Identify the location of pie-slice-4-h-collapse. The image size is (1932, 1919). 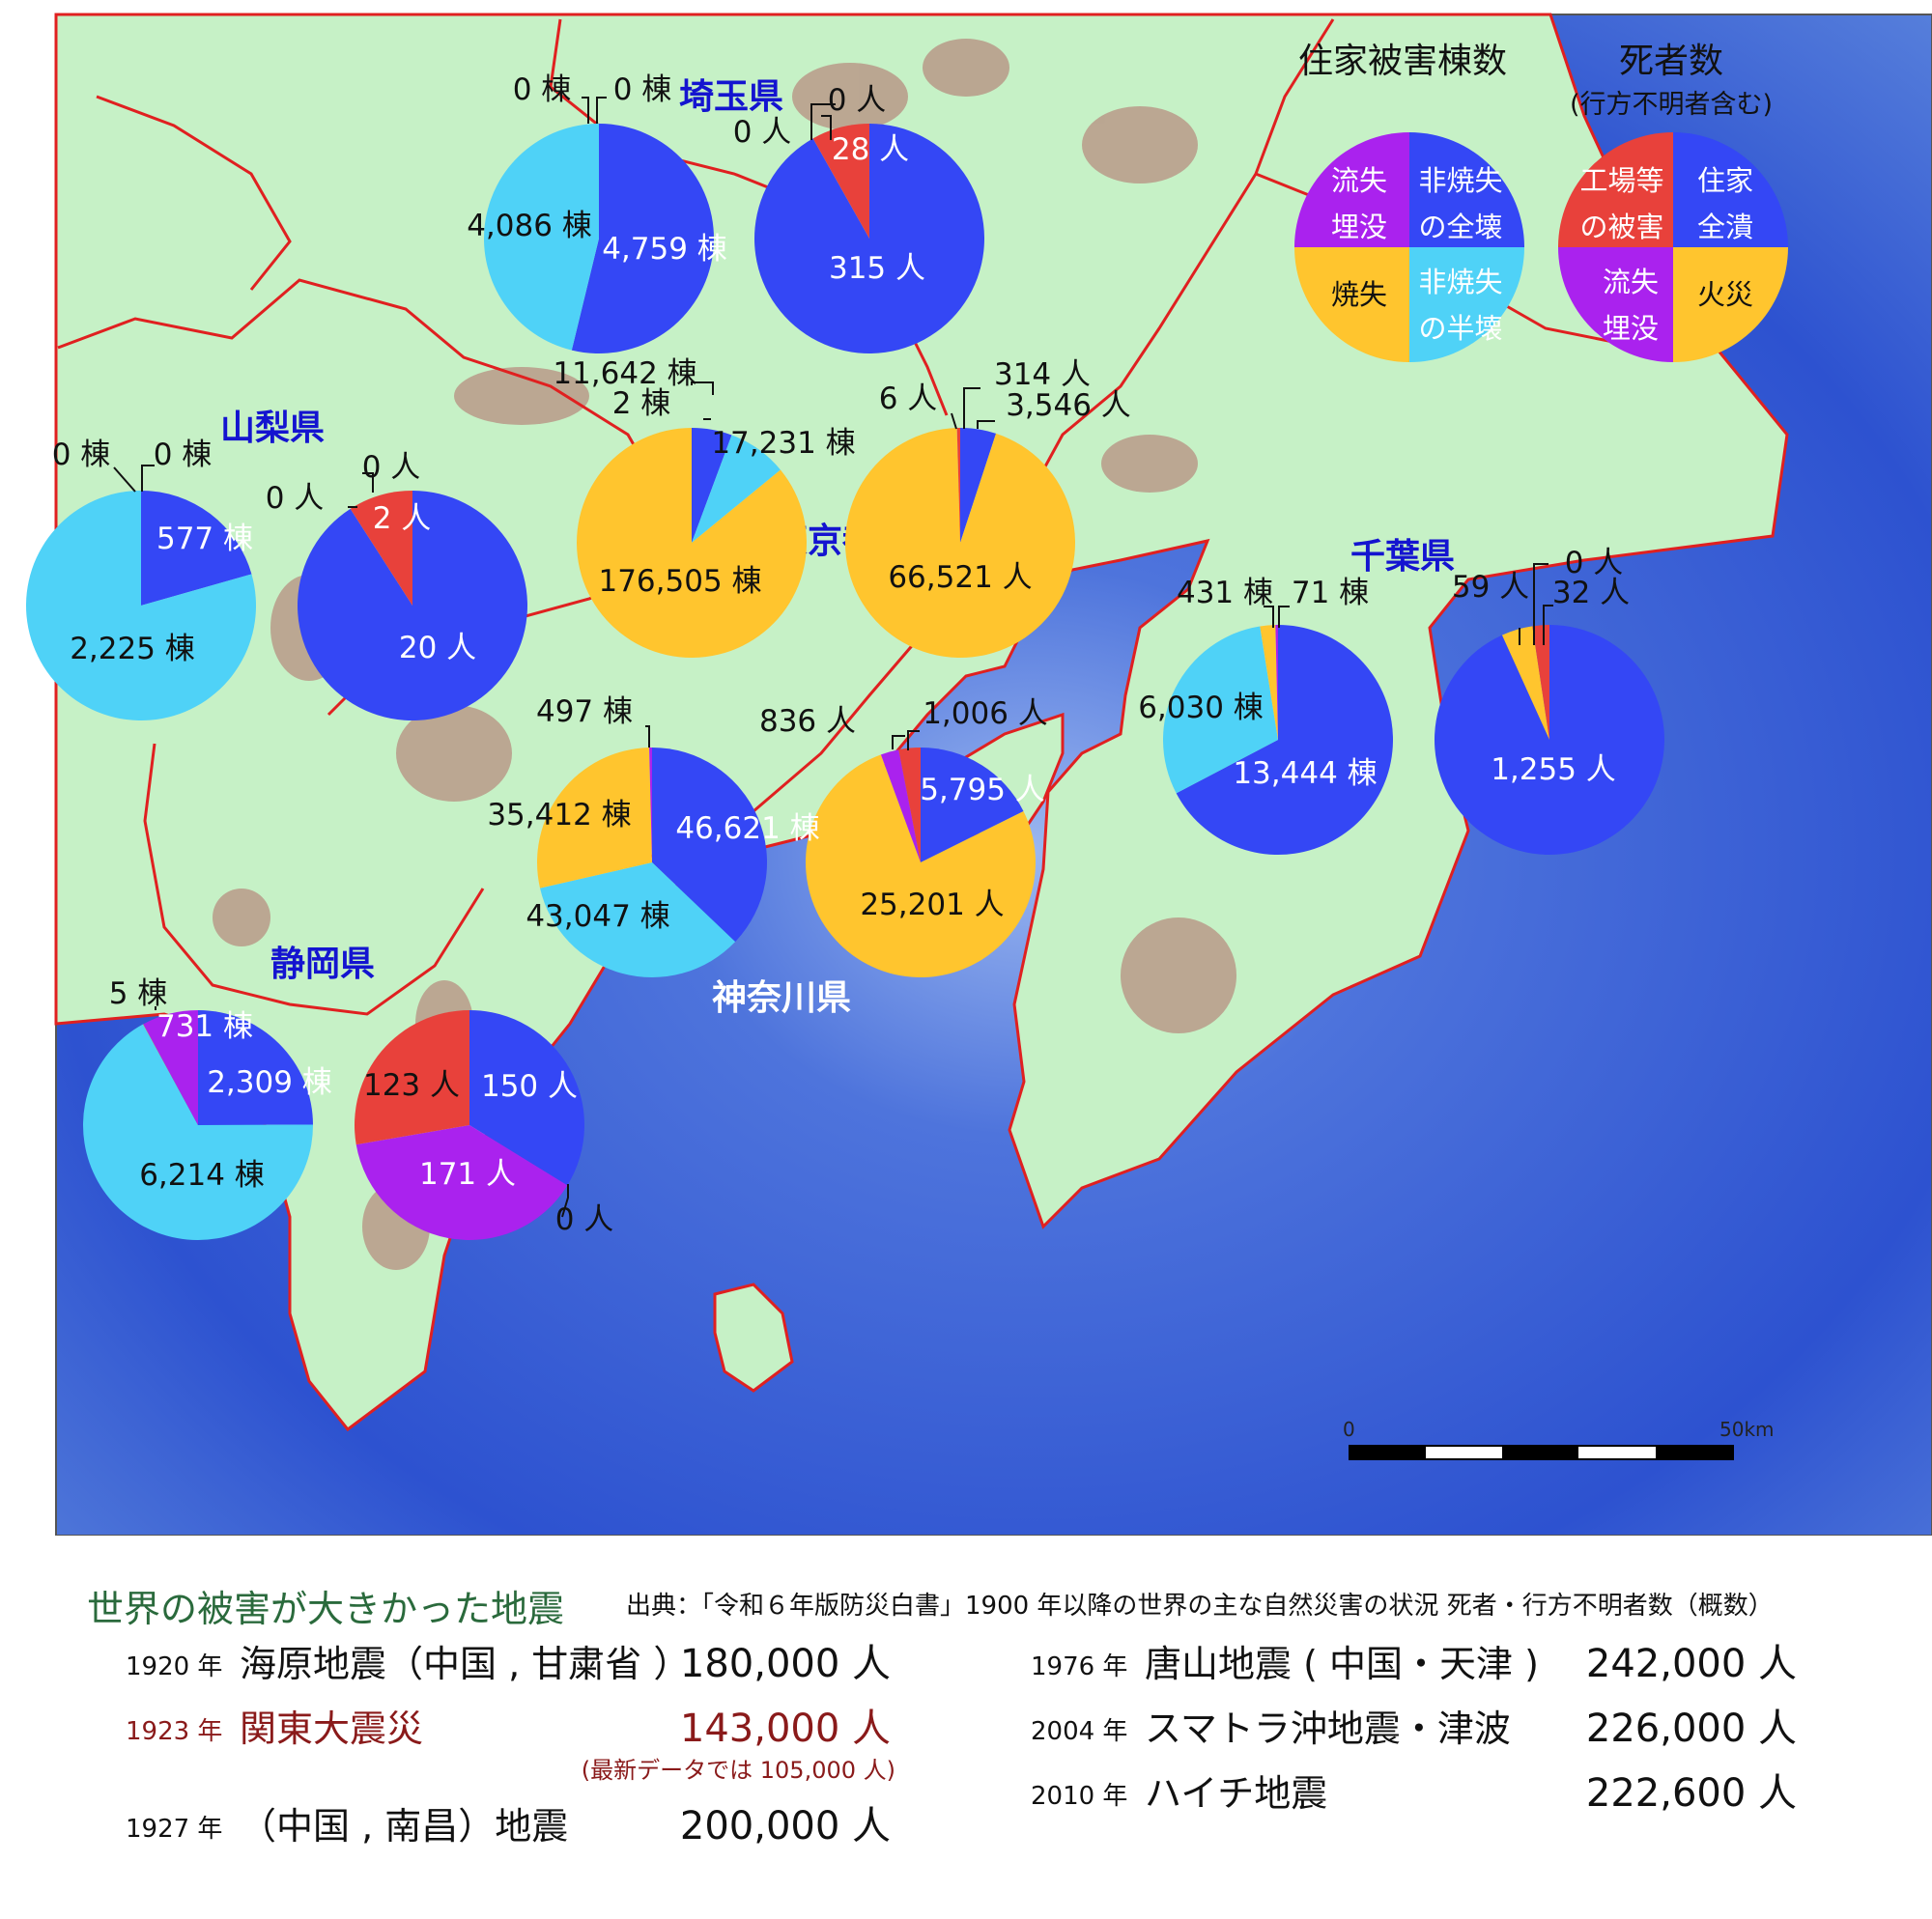
(709, 845).